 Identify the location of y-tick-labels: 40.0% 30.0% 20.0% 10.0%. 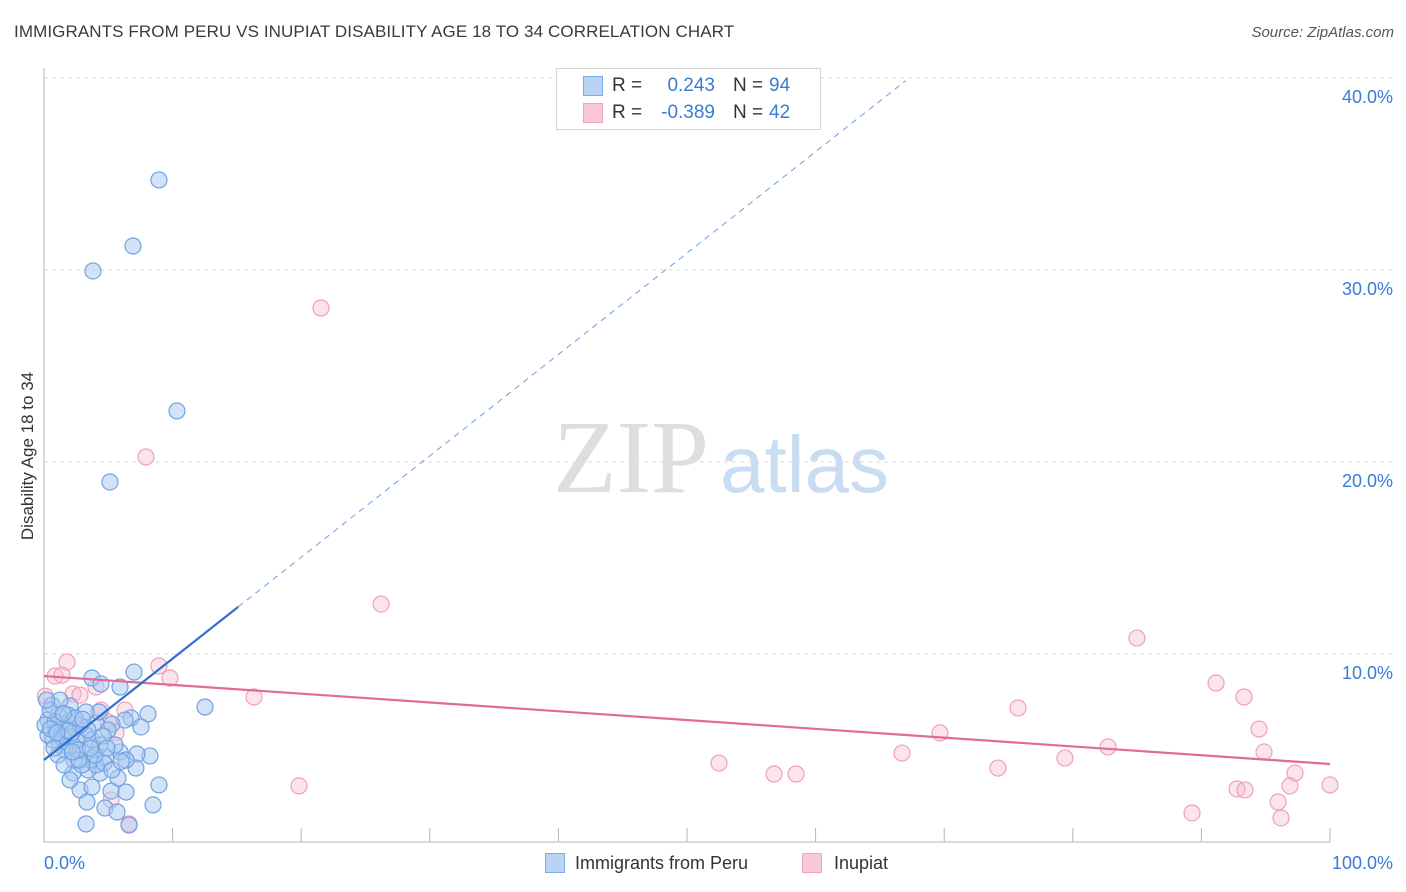
(1367, 385).